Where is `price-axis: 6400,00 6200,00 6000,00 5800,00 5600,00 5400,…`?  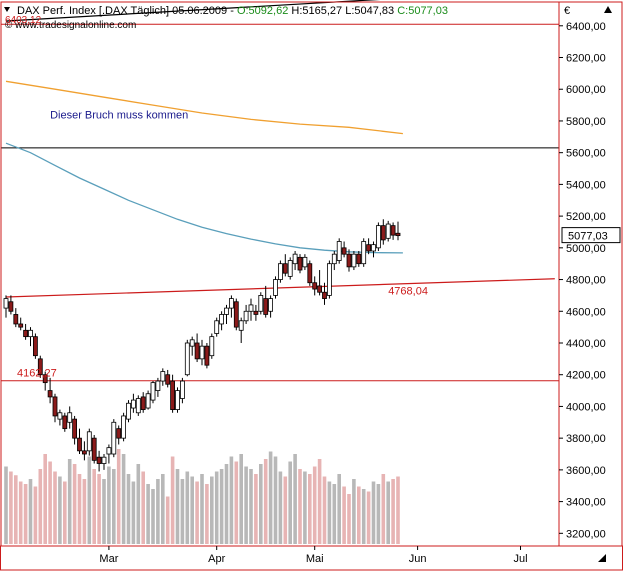 price-axis: 6400,00 6200,00 6000,00 5800,00 5600,00 5400,… is located at coordinates (590, 280).